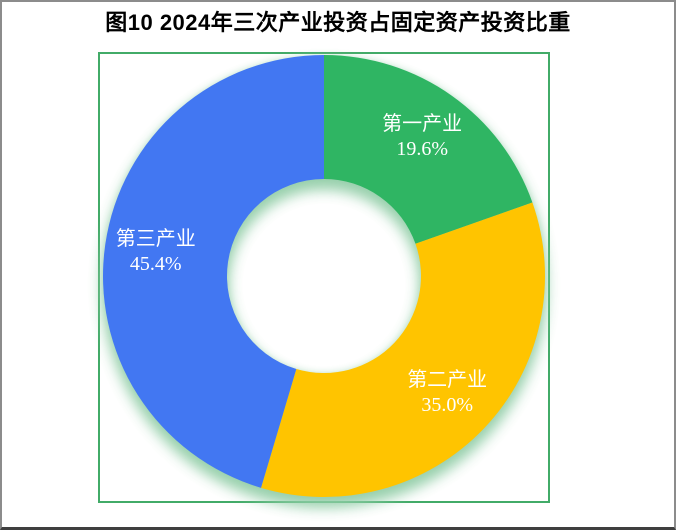 The height and width of the screenshot is (530, 676). What do you see at coordinates (338, 22) in the screenshot?
I see `chart-title: 图10 2024年三次产业投资占固定资产投资比重` at bounding box center [338, 22].